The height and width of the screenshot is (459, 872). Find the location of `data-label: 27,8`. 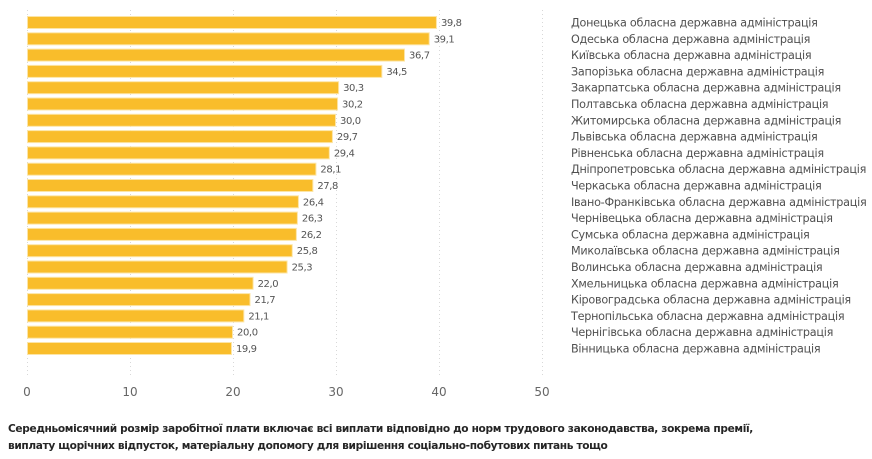

data-label: 27,8 is located at coordinates (327, 186).